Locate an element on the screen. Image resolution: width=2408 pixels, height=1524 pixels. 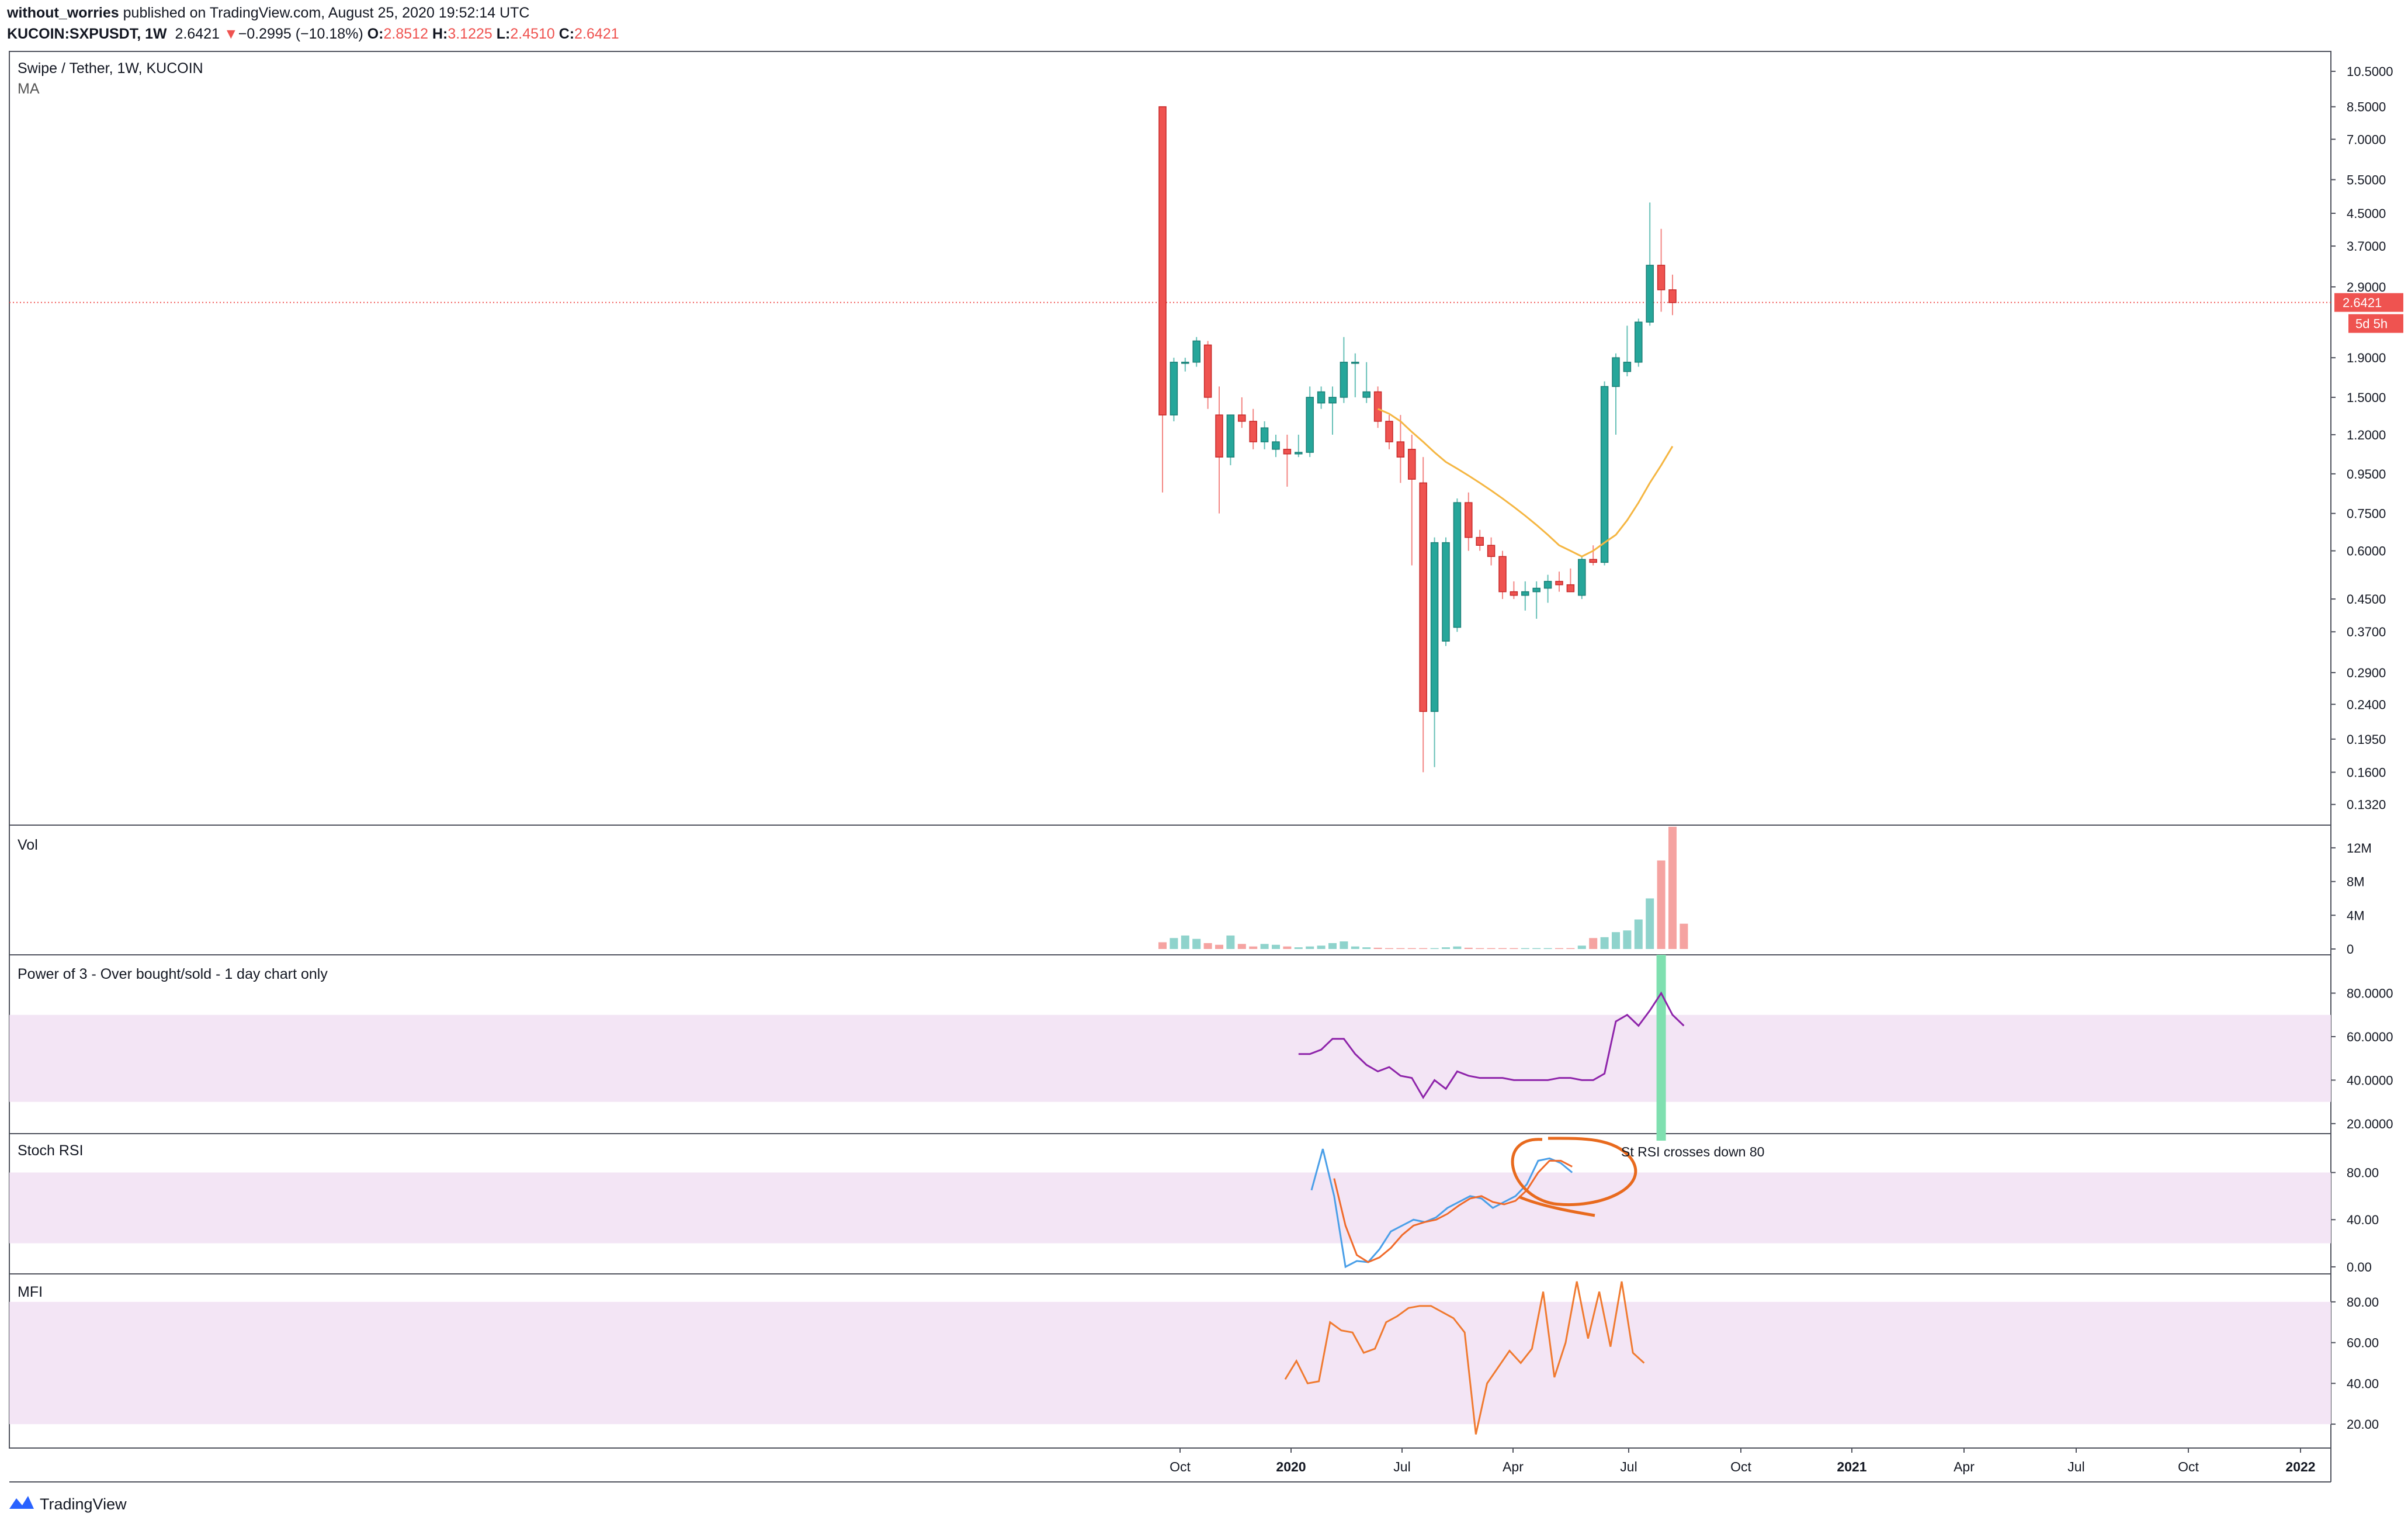
price-tick-label: 0.2400 is located at coordinates (2366, 704).